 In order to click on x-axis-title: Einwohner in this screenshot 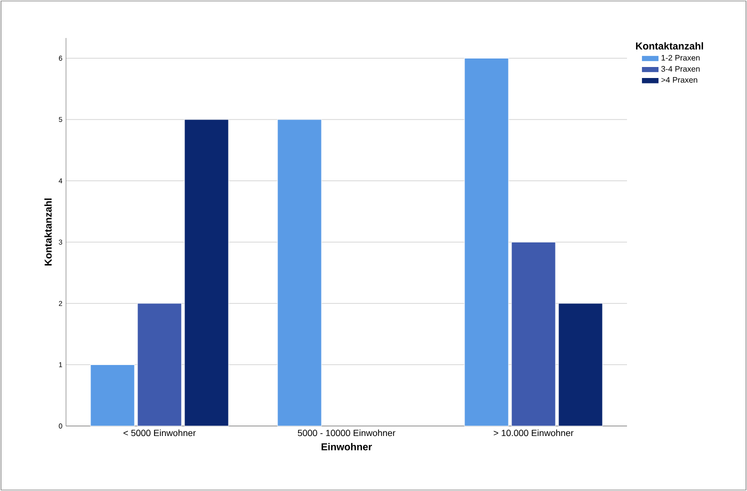, I will do `click(347, 446)`.